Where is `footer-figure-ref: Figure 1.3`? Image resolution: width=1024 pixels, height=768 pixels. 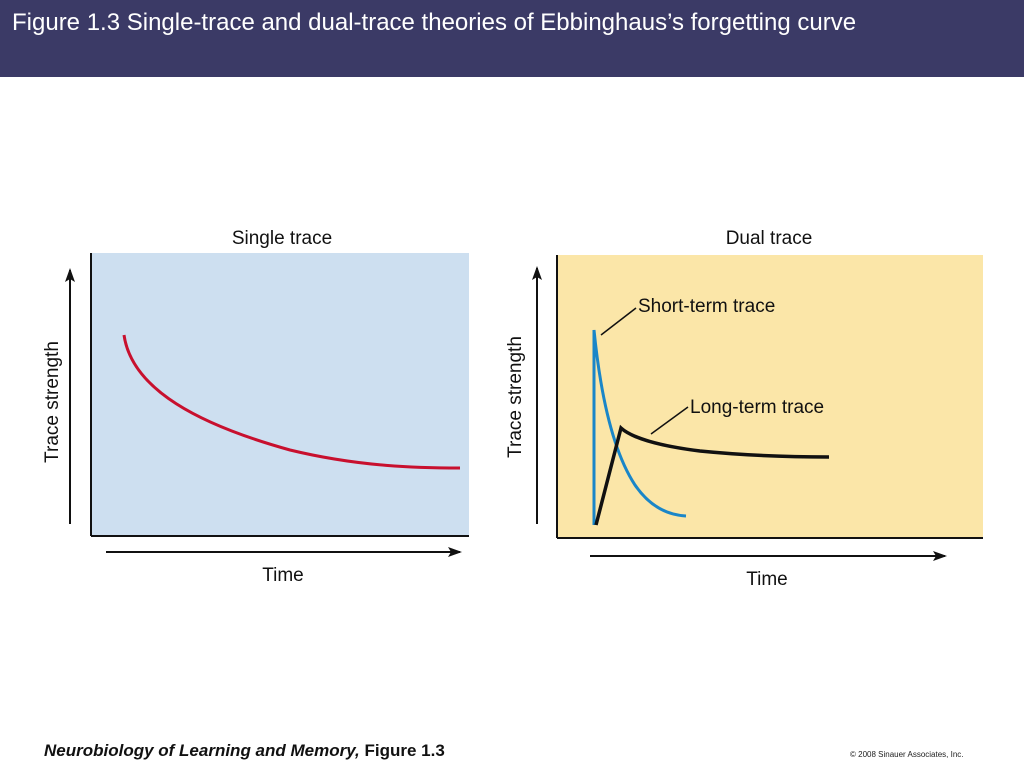
footer-figure-ref: Figure 1.3 is located at coordinates (404, 750).